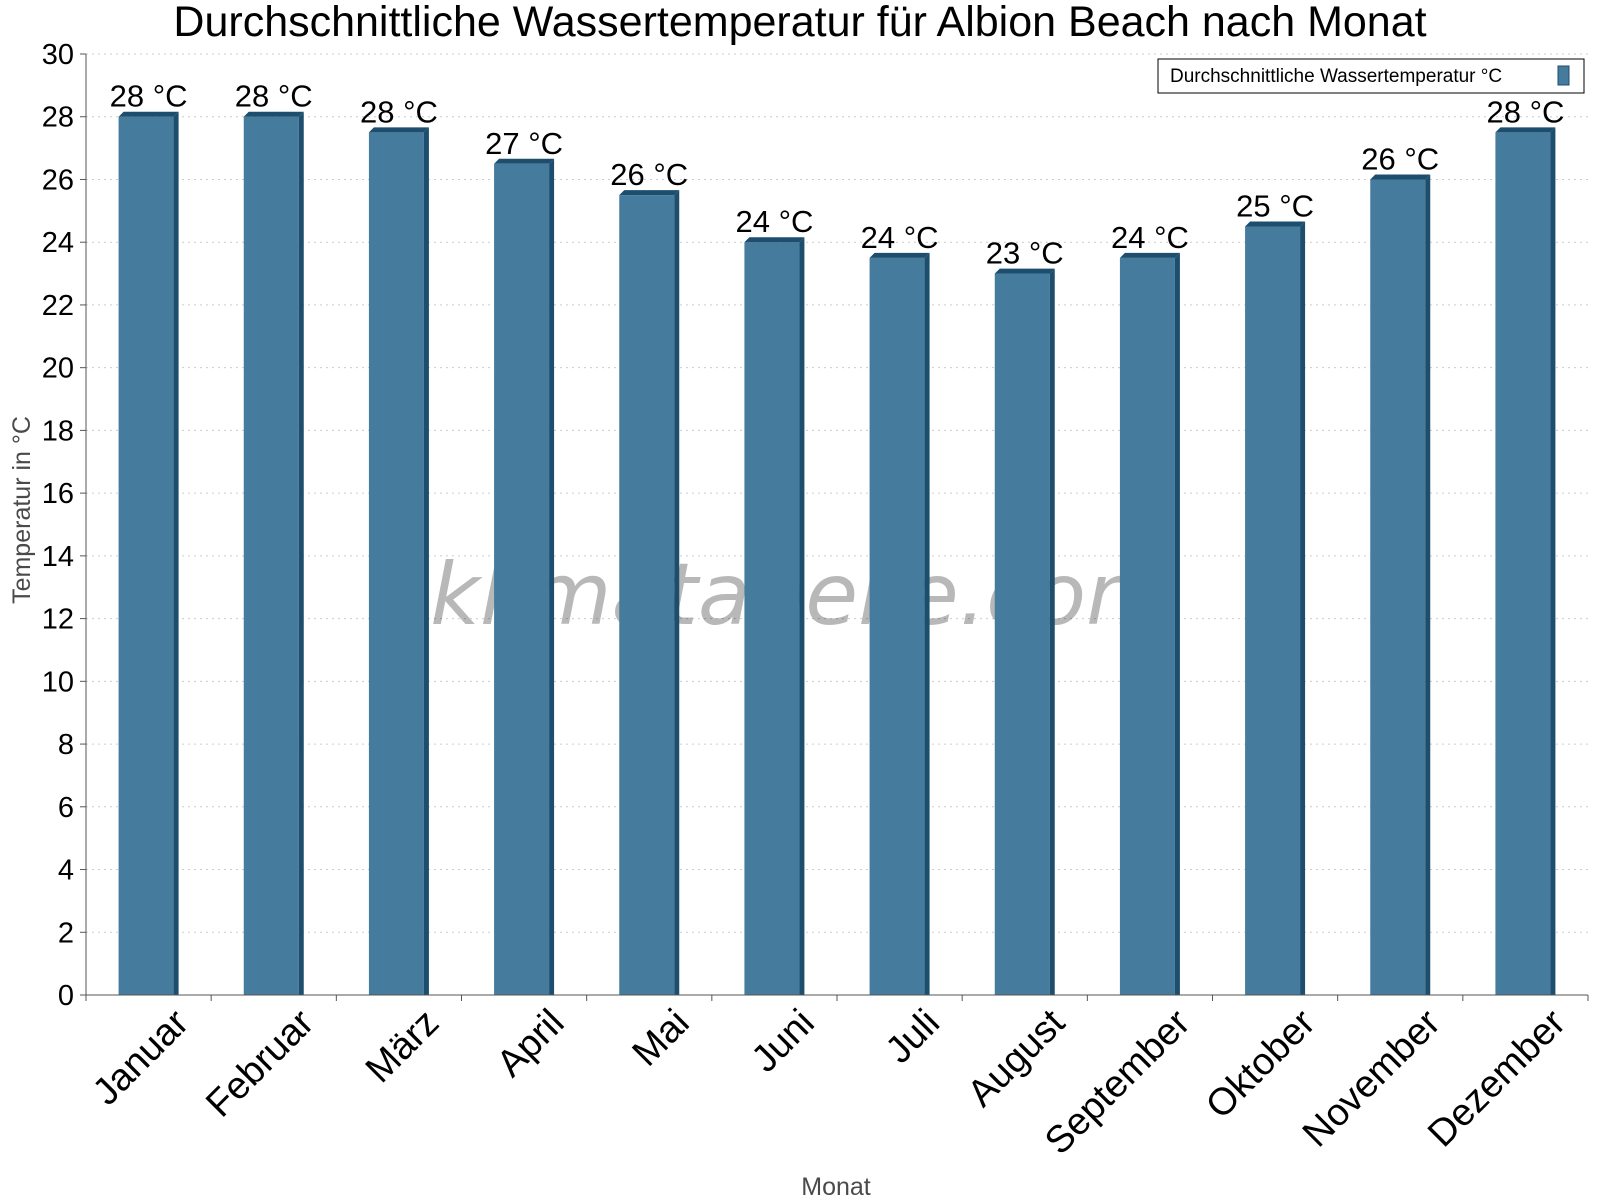 This screenshot has width=1600, height=1200. What do you see at coordinates (22, 510) in the screenshot?
I see `y-axis-label: Temperatur in °C` at bounding box center [22, 510].